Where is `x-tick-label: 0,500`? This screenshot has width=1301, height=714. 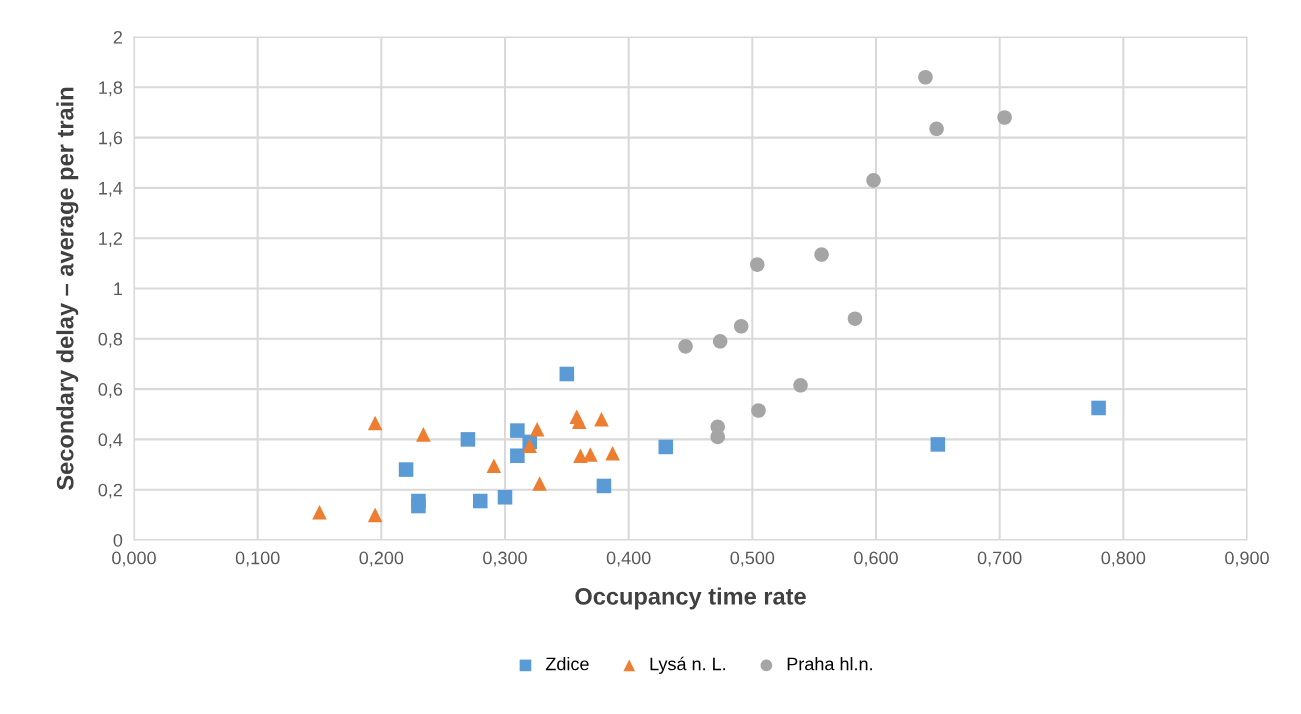
x-tick-label: 0,500 is located at coordinates (752, 559).